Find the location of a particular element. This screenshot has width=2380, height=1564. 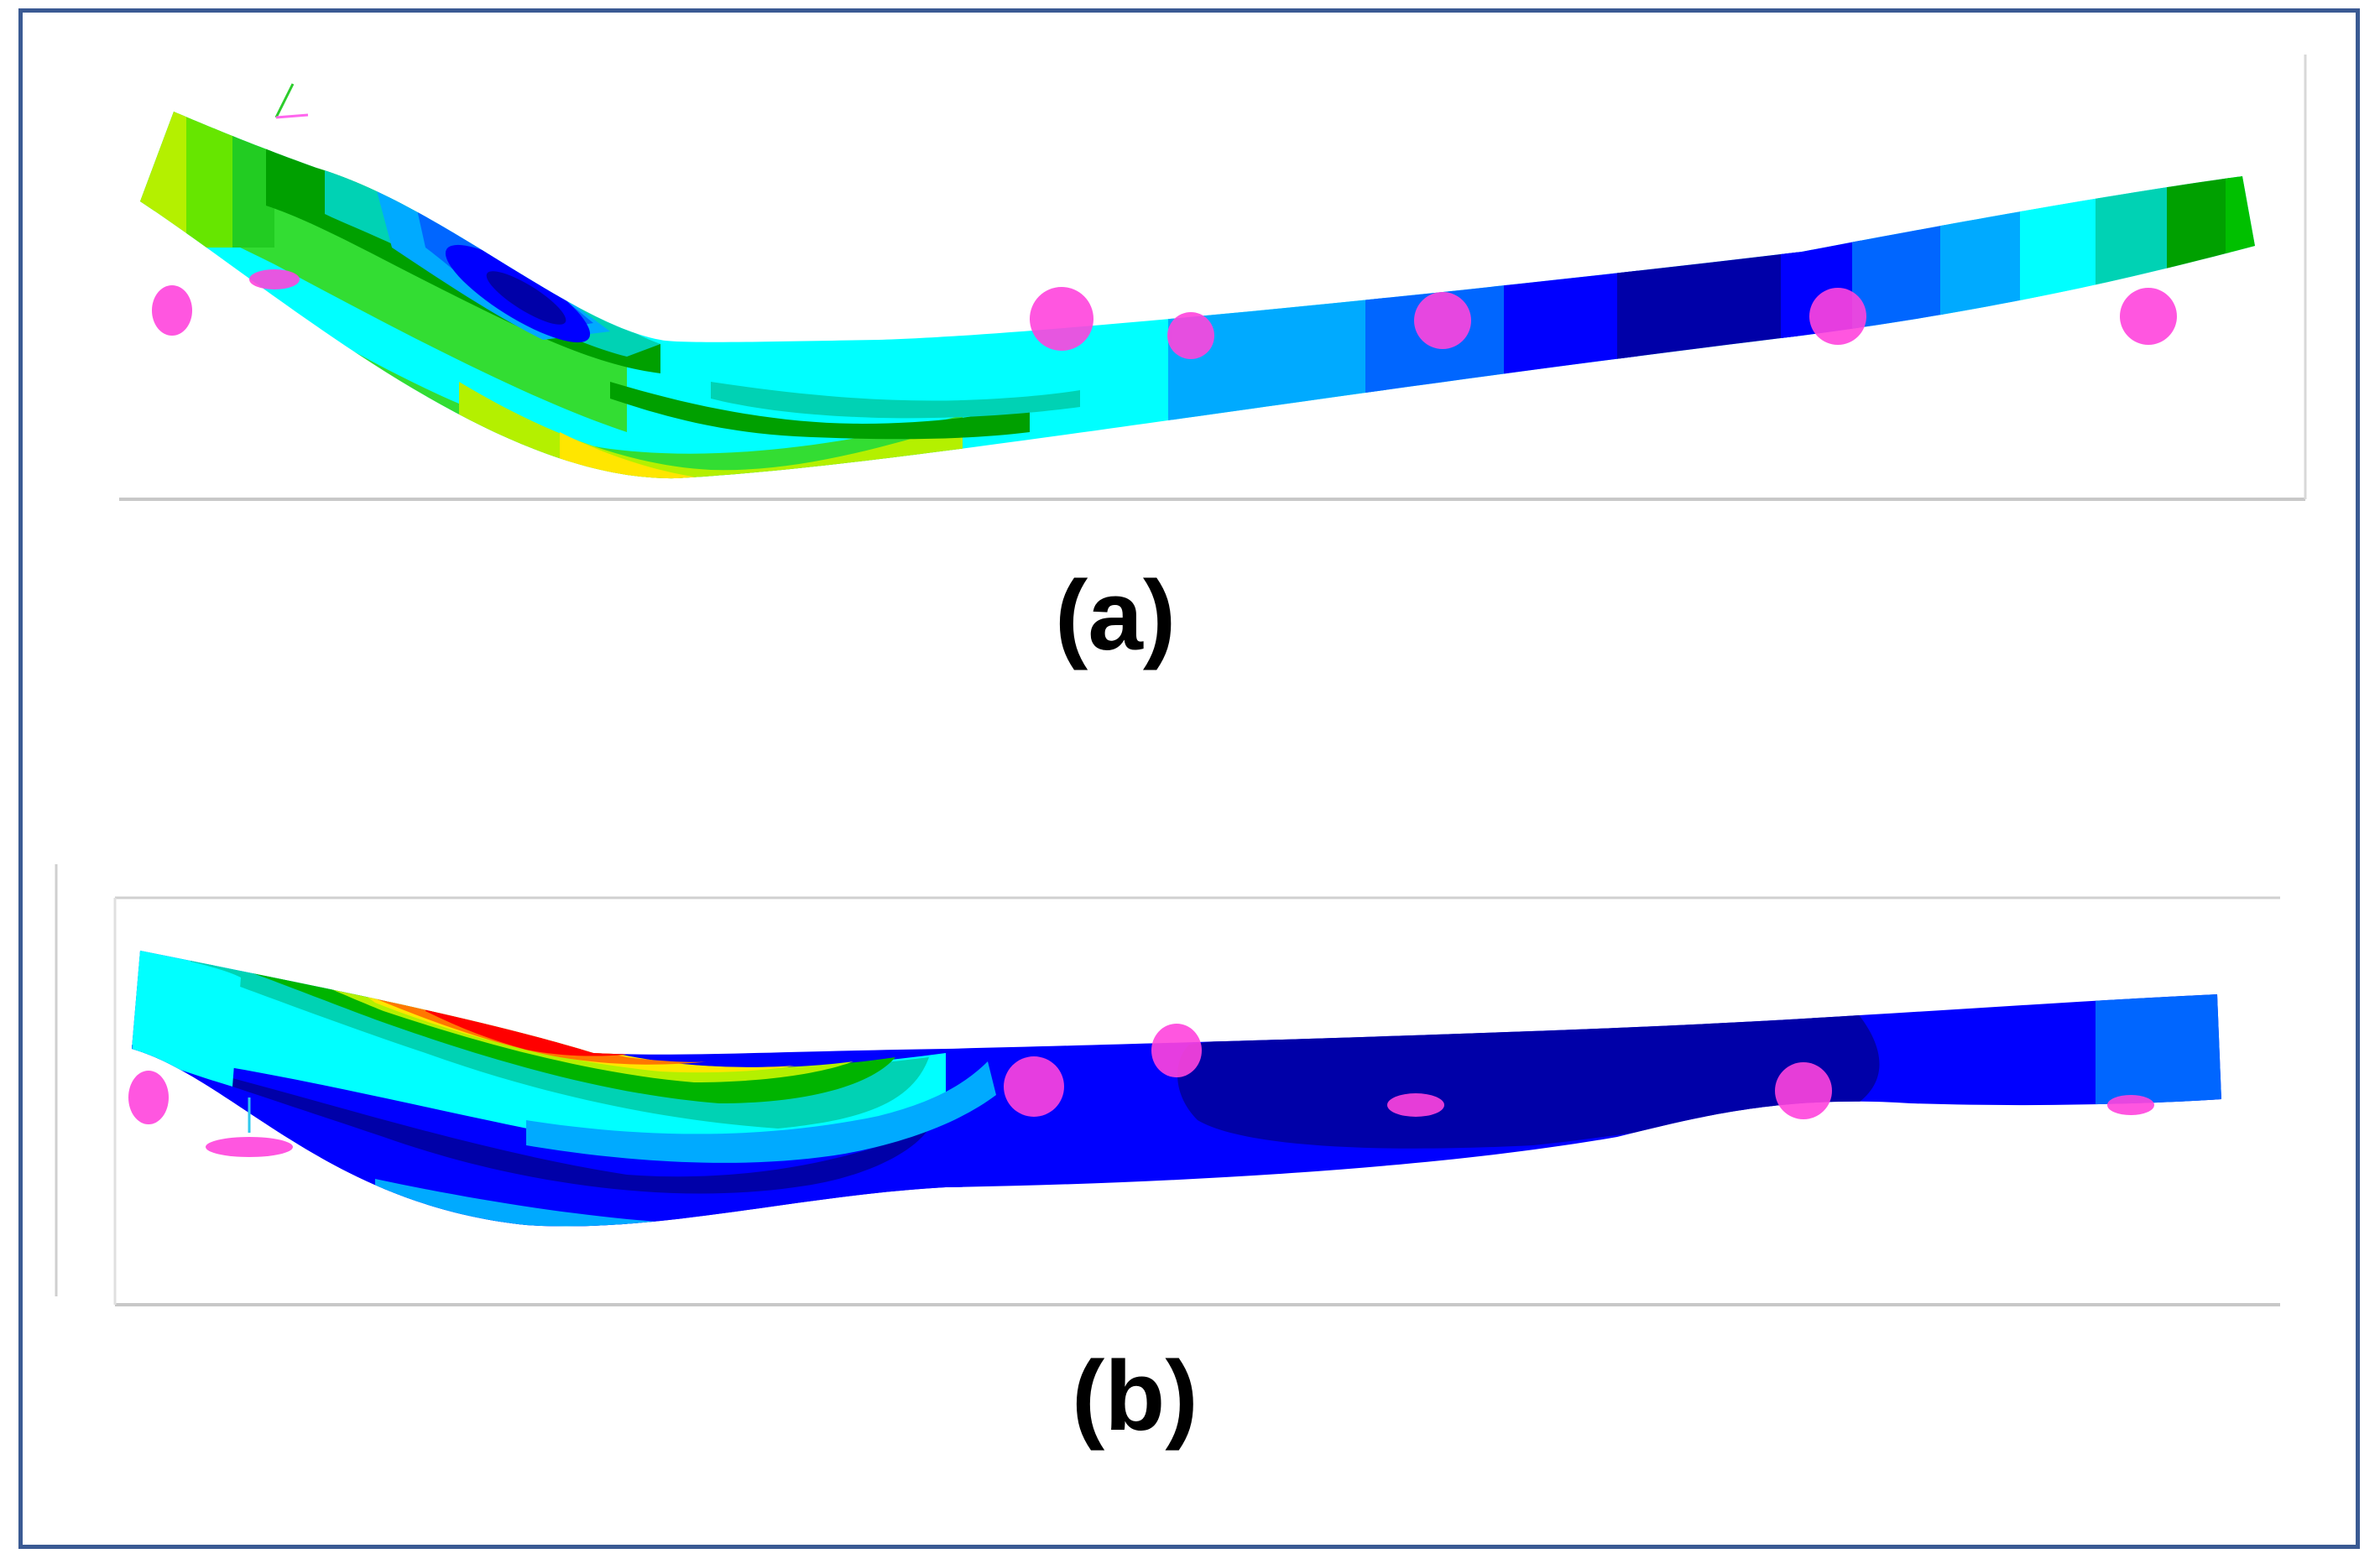

panel-a-caption: (a) is located at coordinates (1116, 615).